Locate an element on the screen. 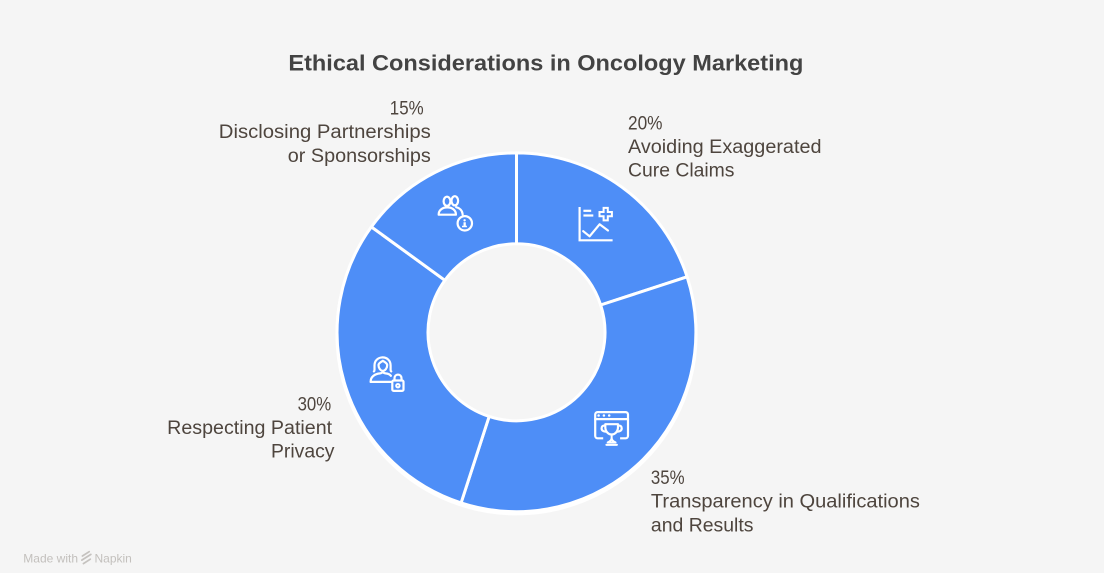 The height and width of the screenshot is (573, 1104). svg-text: Cure Claims is located at coordinates (681, 171).